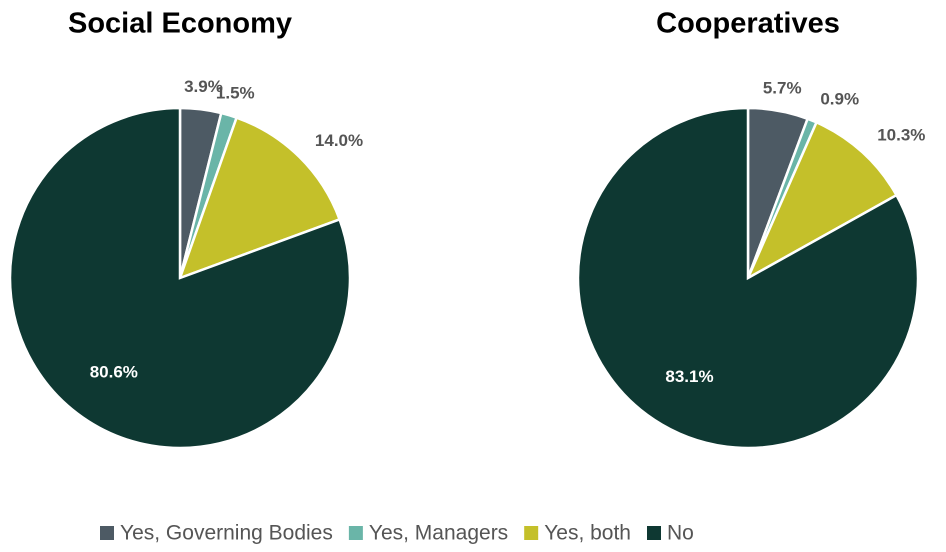 Image resolution: width=946 pixels, height=552 pixels. Describe the element at coordinates (901, 134) in the screenshot. I see `data-label: 10.3%` at that location.